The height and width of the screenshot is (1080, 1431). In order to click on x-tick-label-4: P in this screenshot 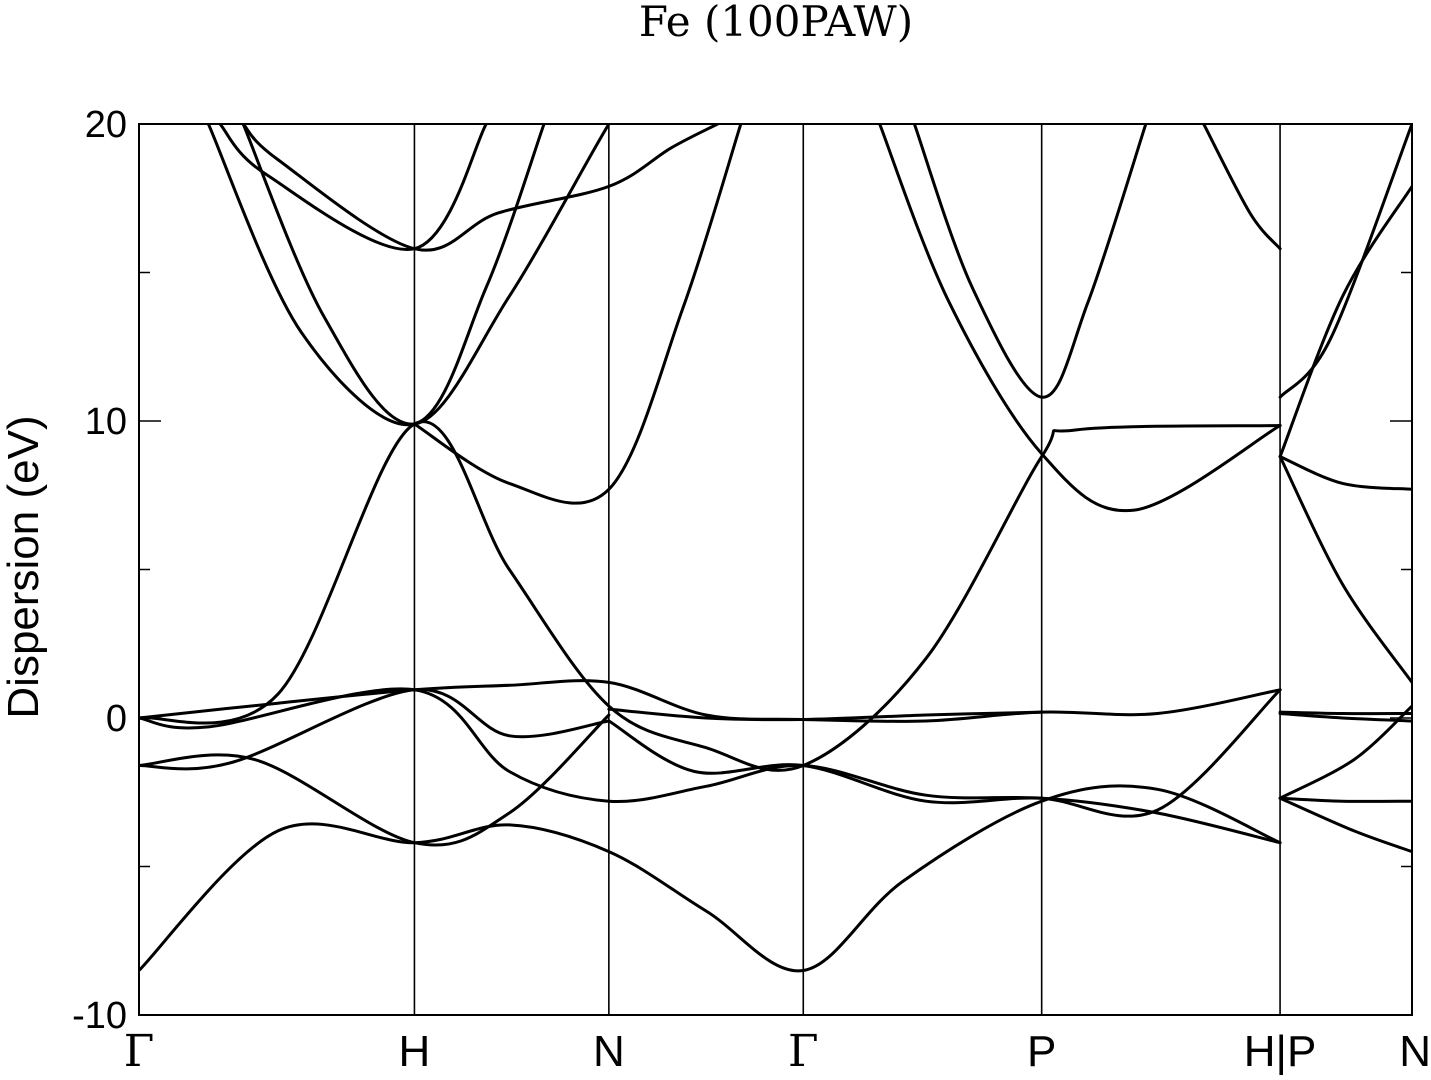, I will do `click(1041, 1051)`.